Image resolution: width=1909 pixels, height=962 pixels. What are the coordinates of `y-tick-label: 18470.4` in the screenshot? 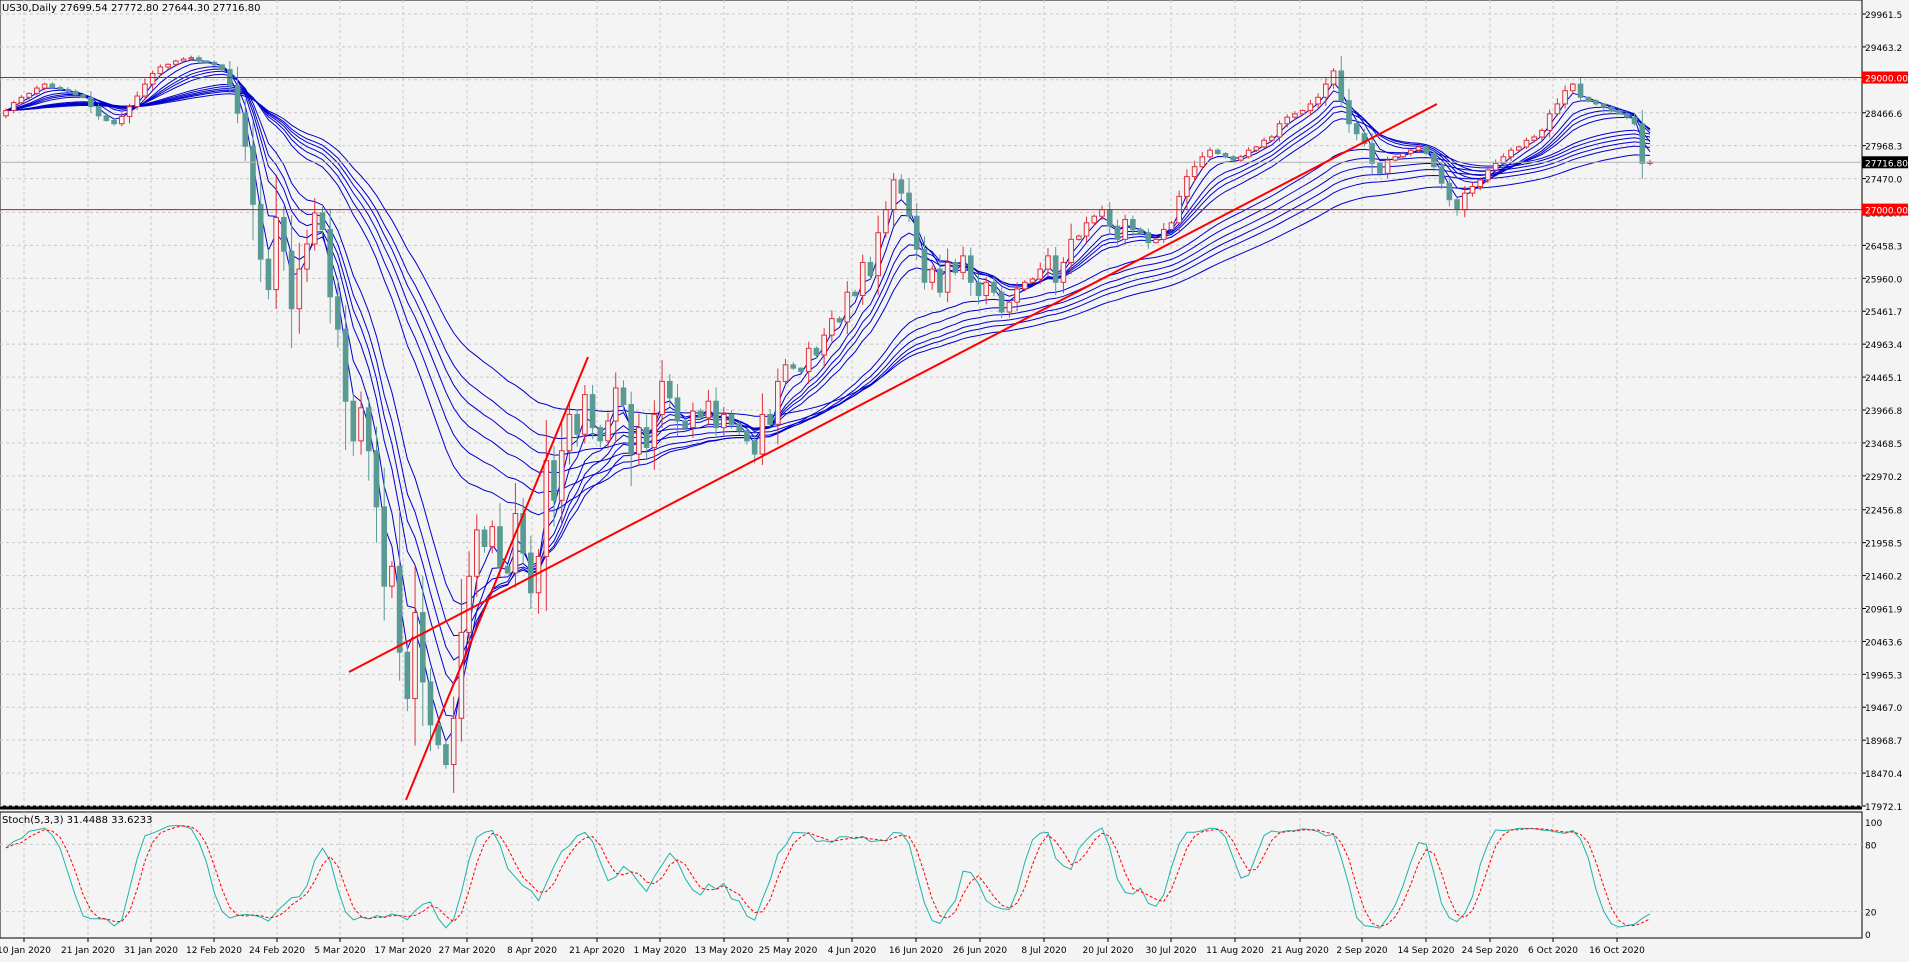 It's located at (1883, 775).